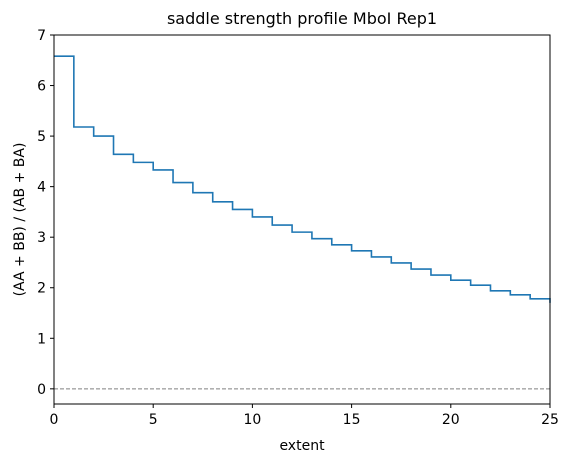 Image resolution: width=570 pixels, height=464 pixels. Describe the element at coordinates (302, 446) in the screenshot. I see `x-axis-label: extent` at that location.